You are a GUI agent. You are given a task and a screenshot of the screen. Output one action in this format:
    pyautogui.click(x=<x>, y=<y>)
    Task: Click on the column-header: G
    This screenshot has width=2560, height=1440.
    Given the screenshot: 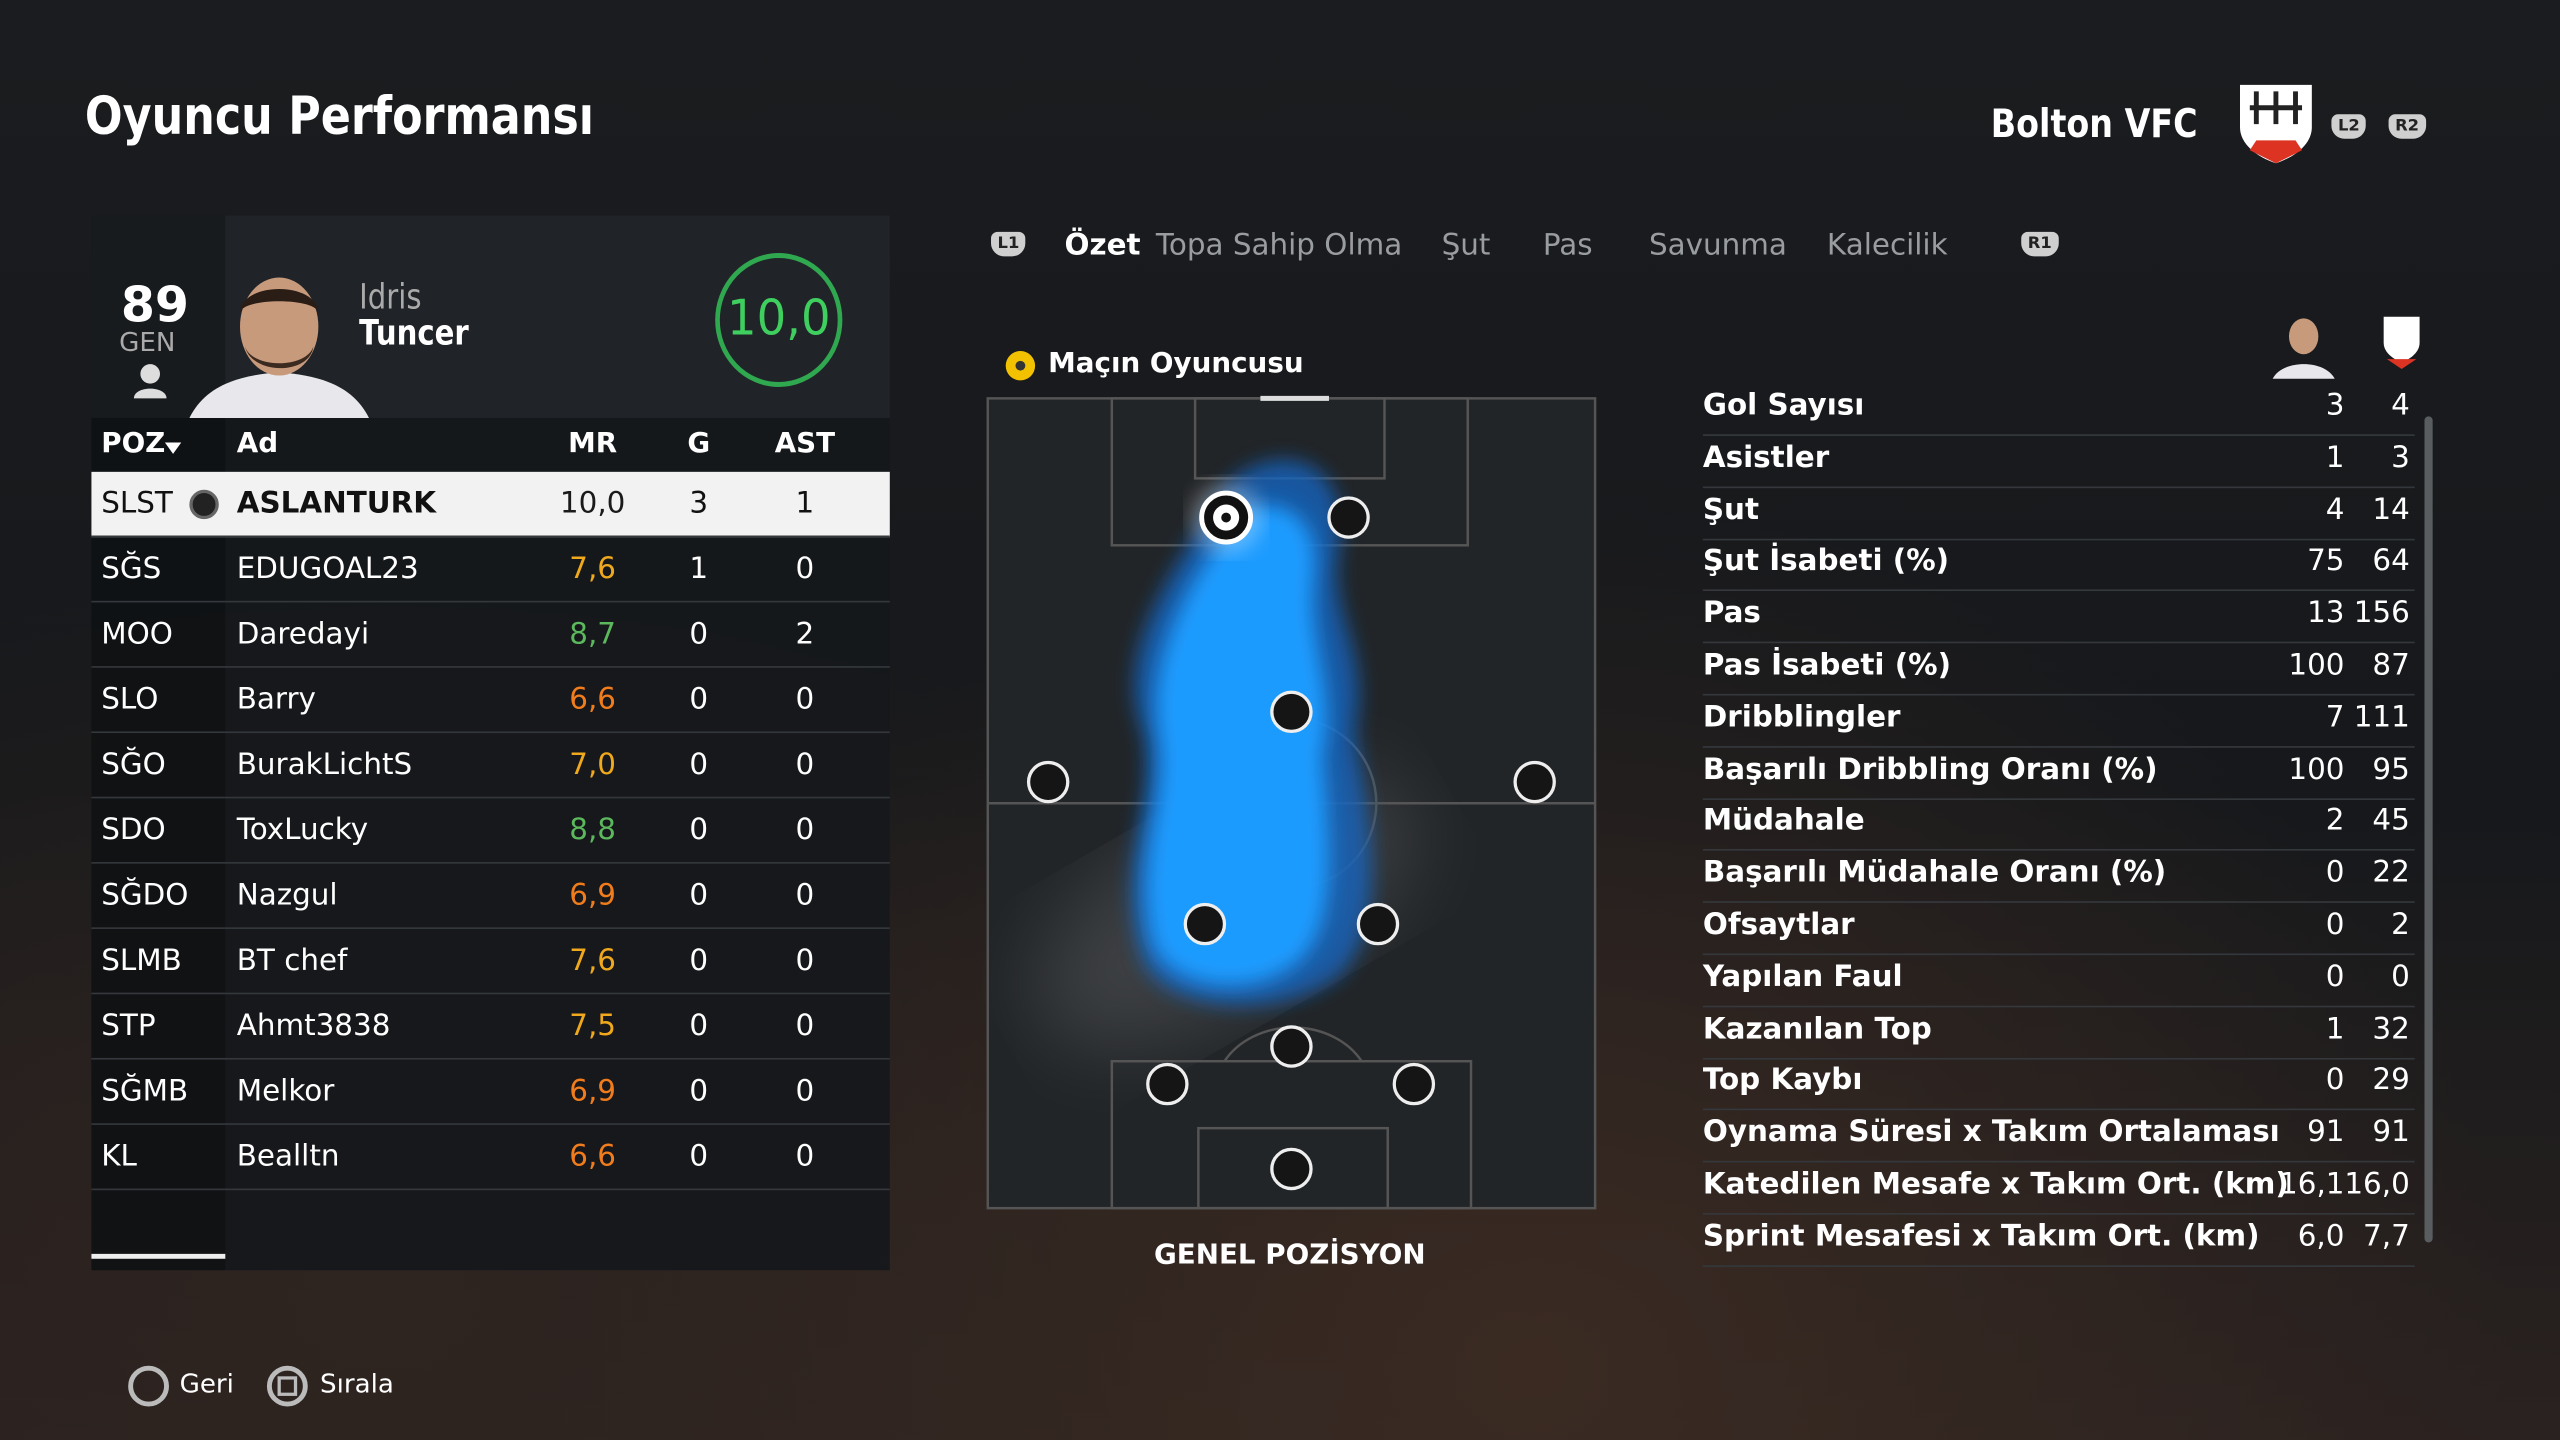 What is the action you would take?
    pyautogui.click(x=699, y=444)
    